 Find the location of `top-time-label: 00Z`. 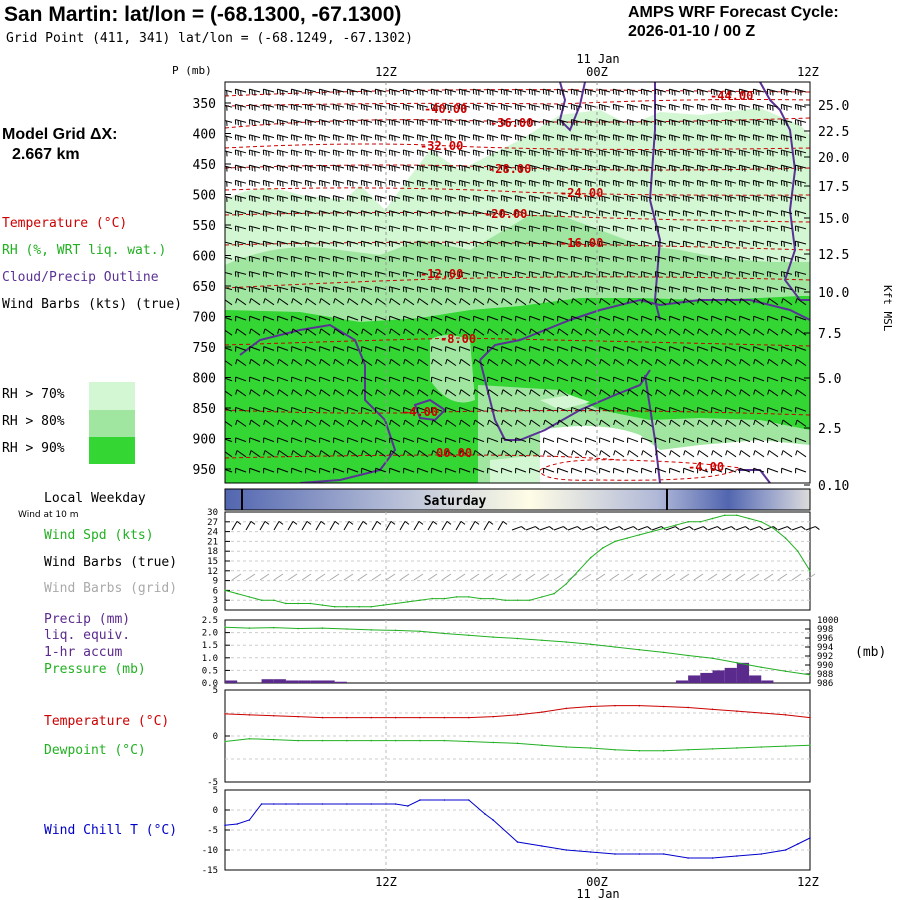

top-time-label: 00Z is located at coordinates (597, 72).